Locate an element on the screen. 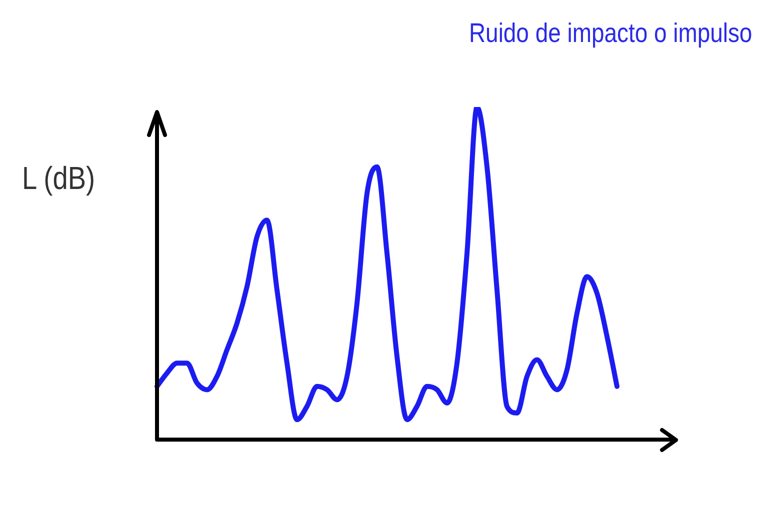 The width and height of the screenshot is (766, 520). chart-title: Ruido de impacto o impulso is located at coordinates (610, 33).